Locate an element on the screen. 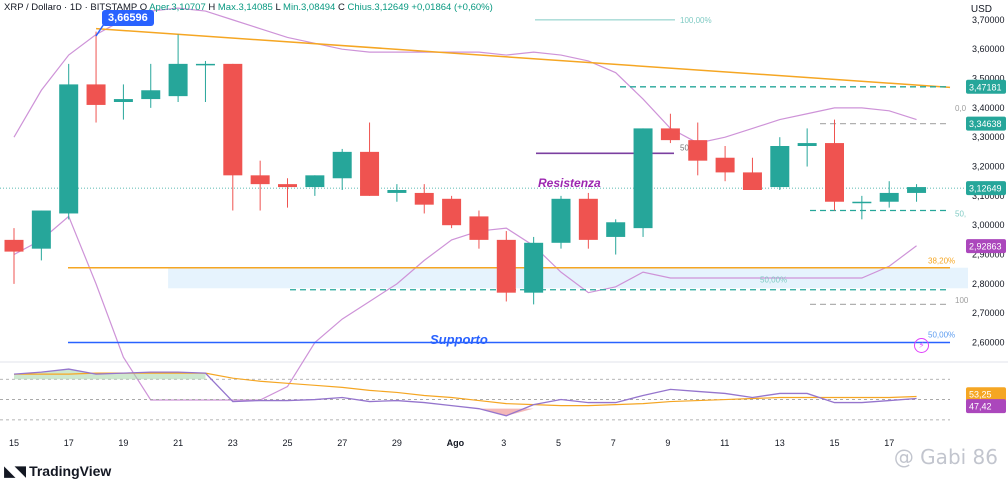  tag-mid-dashed: 3,34638 is located at coordinates (985, 124).